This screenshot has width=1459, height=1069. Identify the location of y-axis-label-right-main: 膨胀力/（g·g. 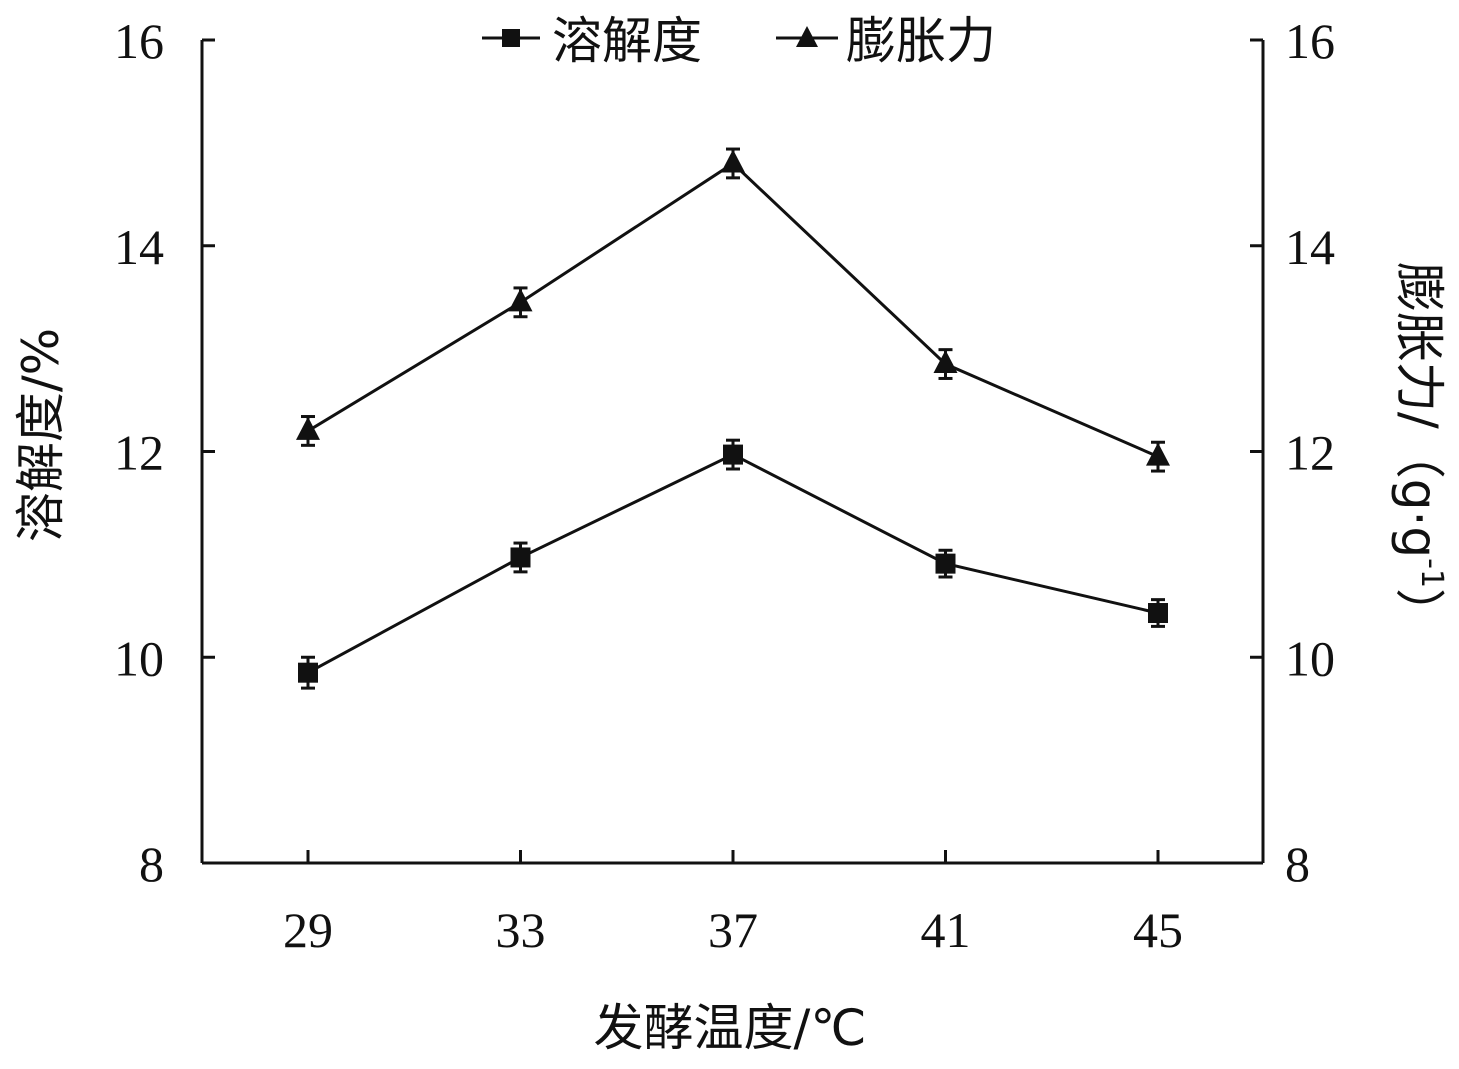
(1419, 410).